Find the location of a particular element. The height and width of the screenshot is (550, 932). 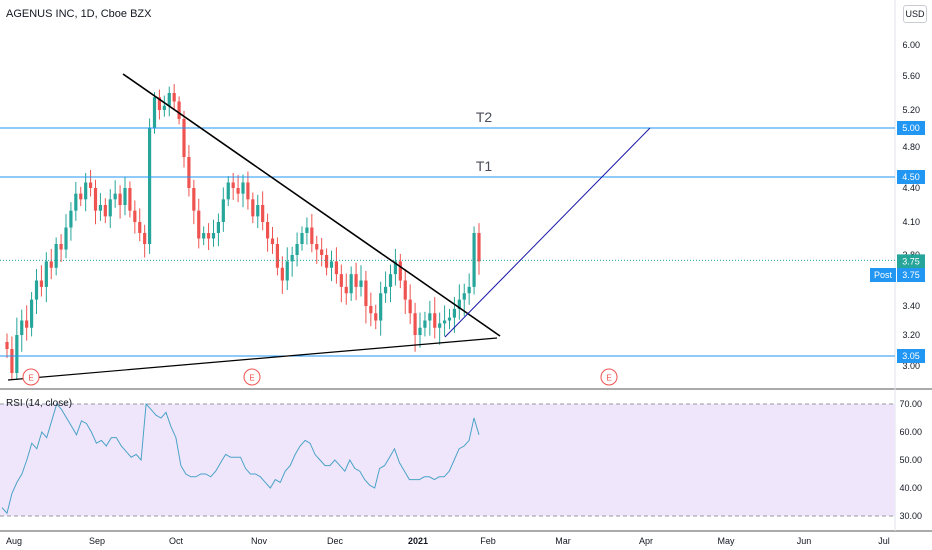

price-tick-label: 4.80 is located at coordinates (911, 147).